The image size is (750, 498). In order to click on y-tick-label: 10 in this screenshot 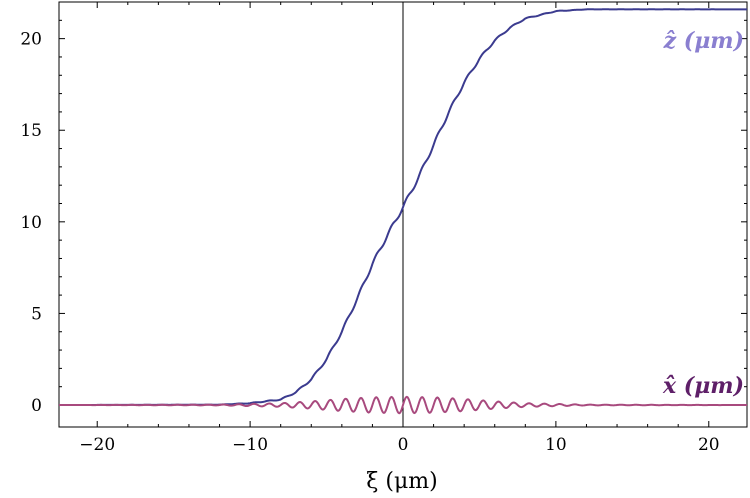, I will do `click(31, 223)`.